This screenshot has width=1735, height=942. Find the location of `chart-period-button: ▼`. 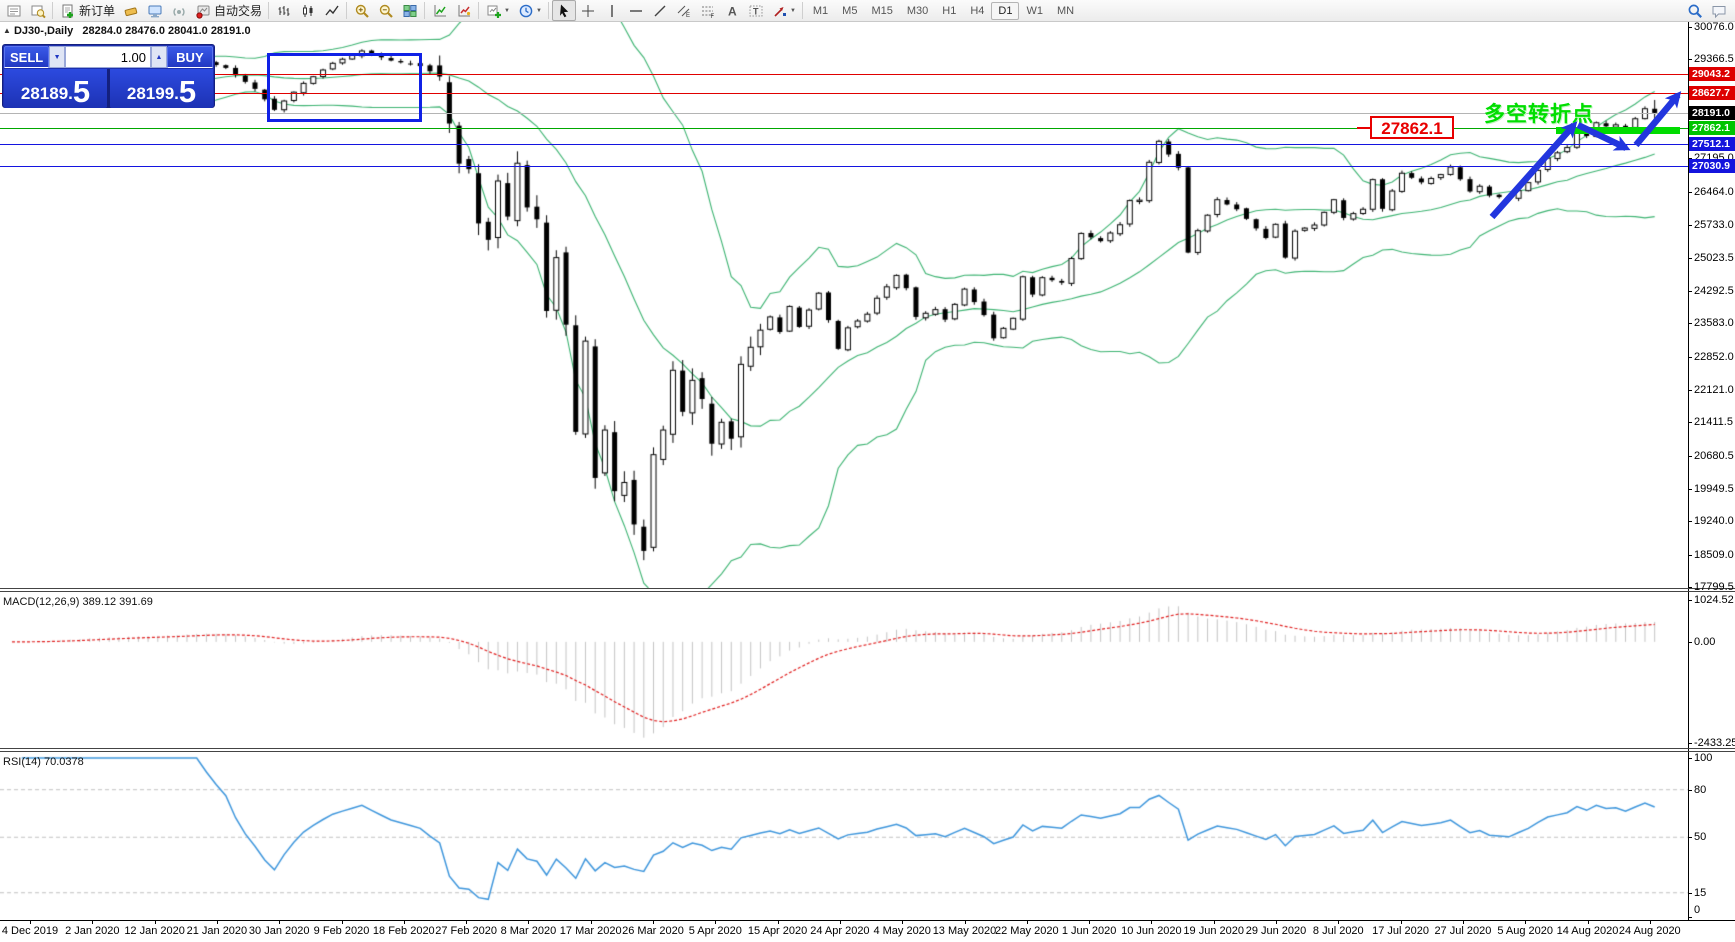

chart-period-button: ▼ is located at coordinates (530, 10).